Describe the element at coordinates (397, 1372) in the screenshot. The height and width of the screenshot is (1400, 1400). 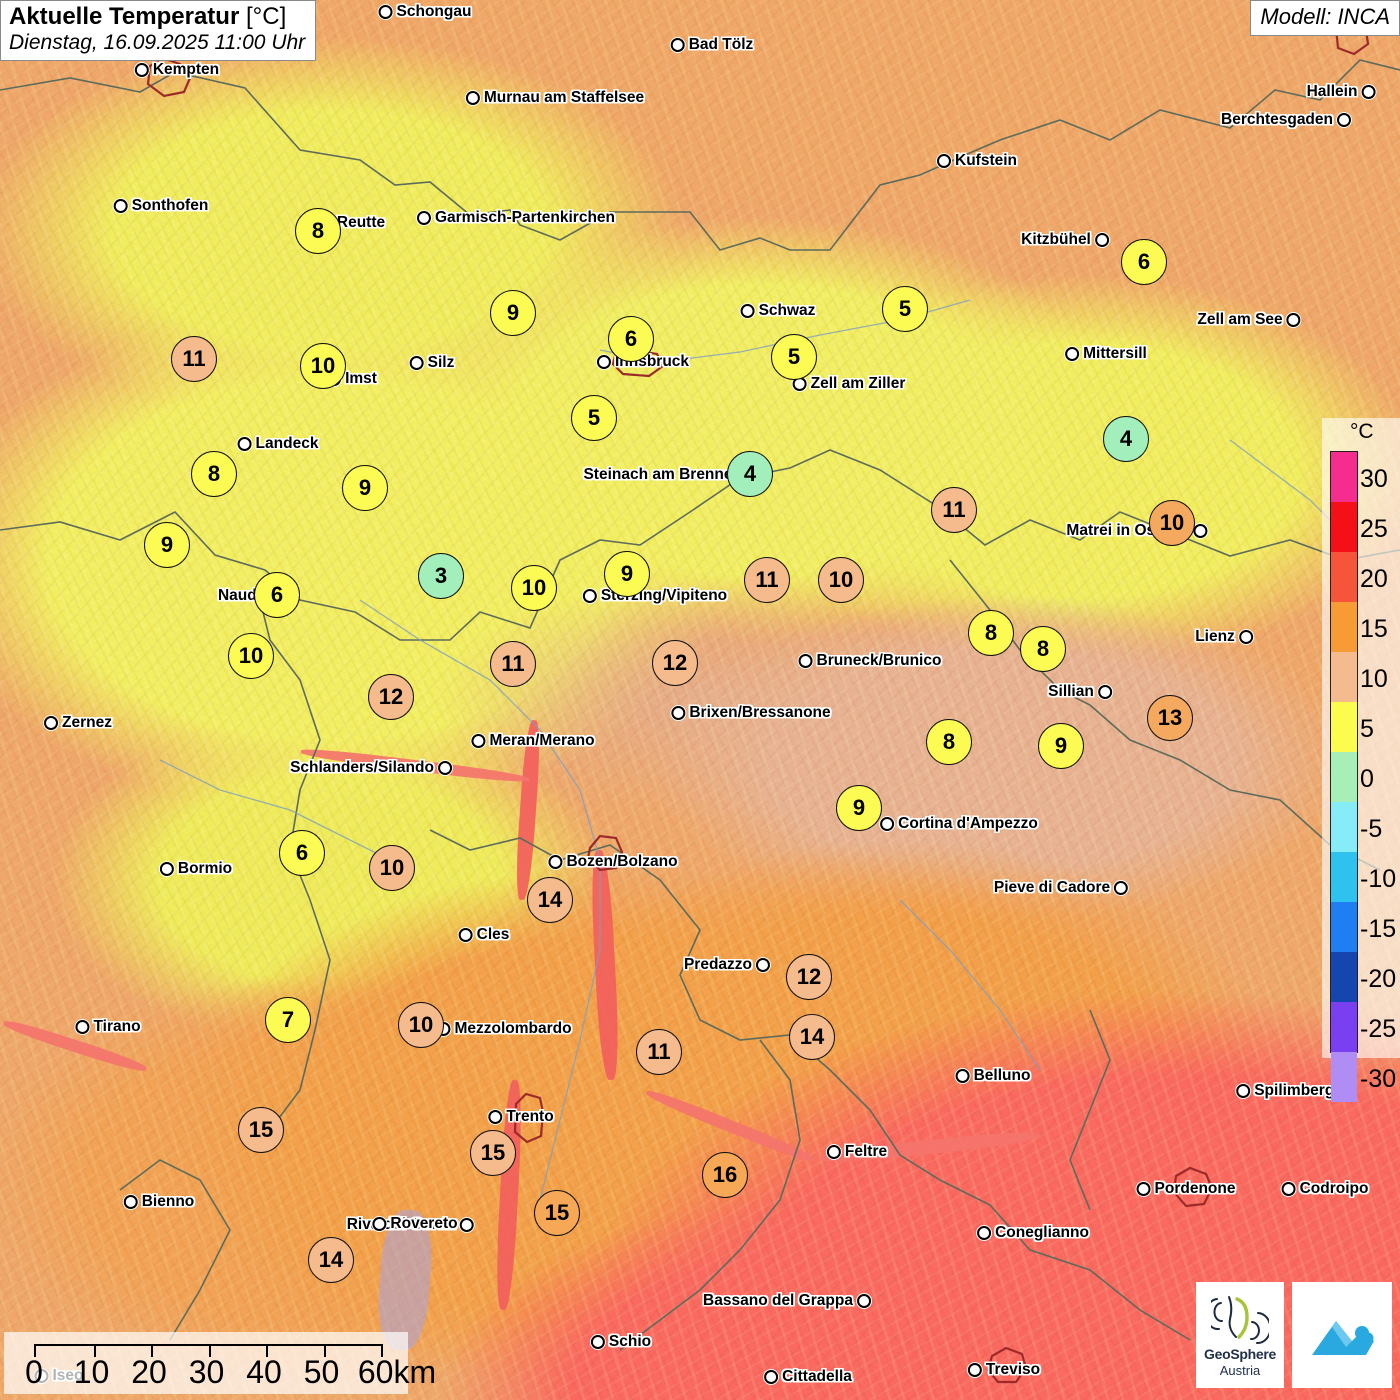
I see `scale-label: 60km` at that location.